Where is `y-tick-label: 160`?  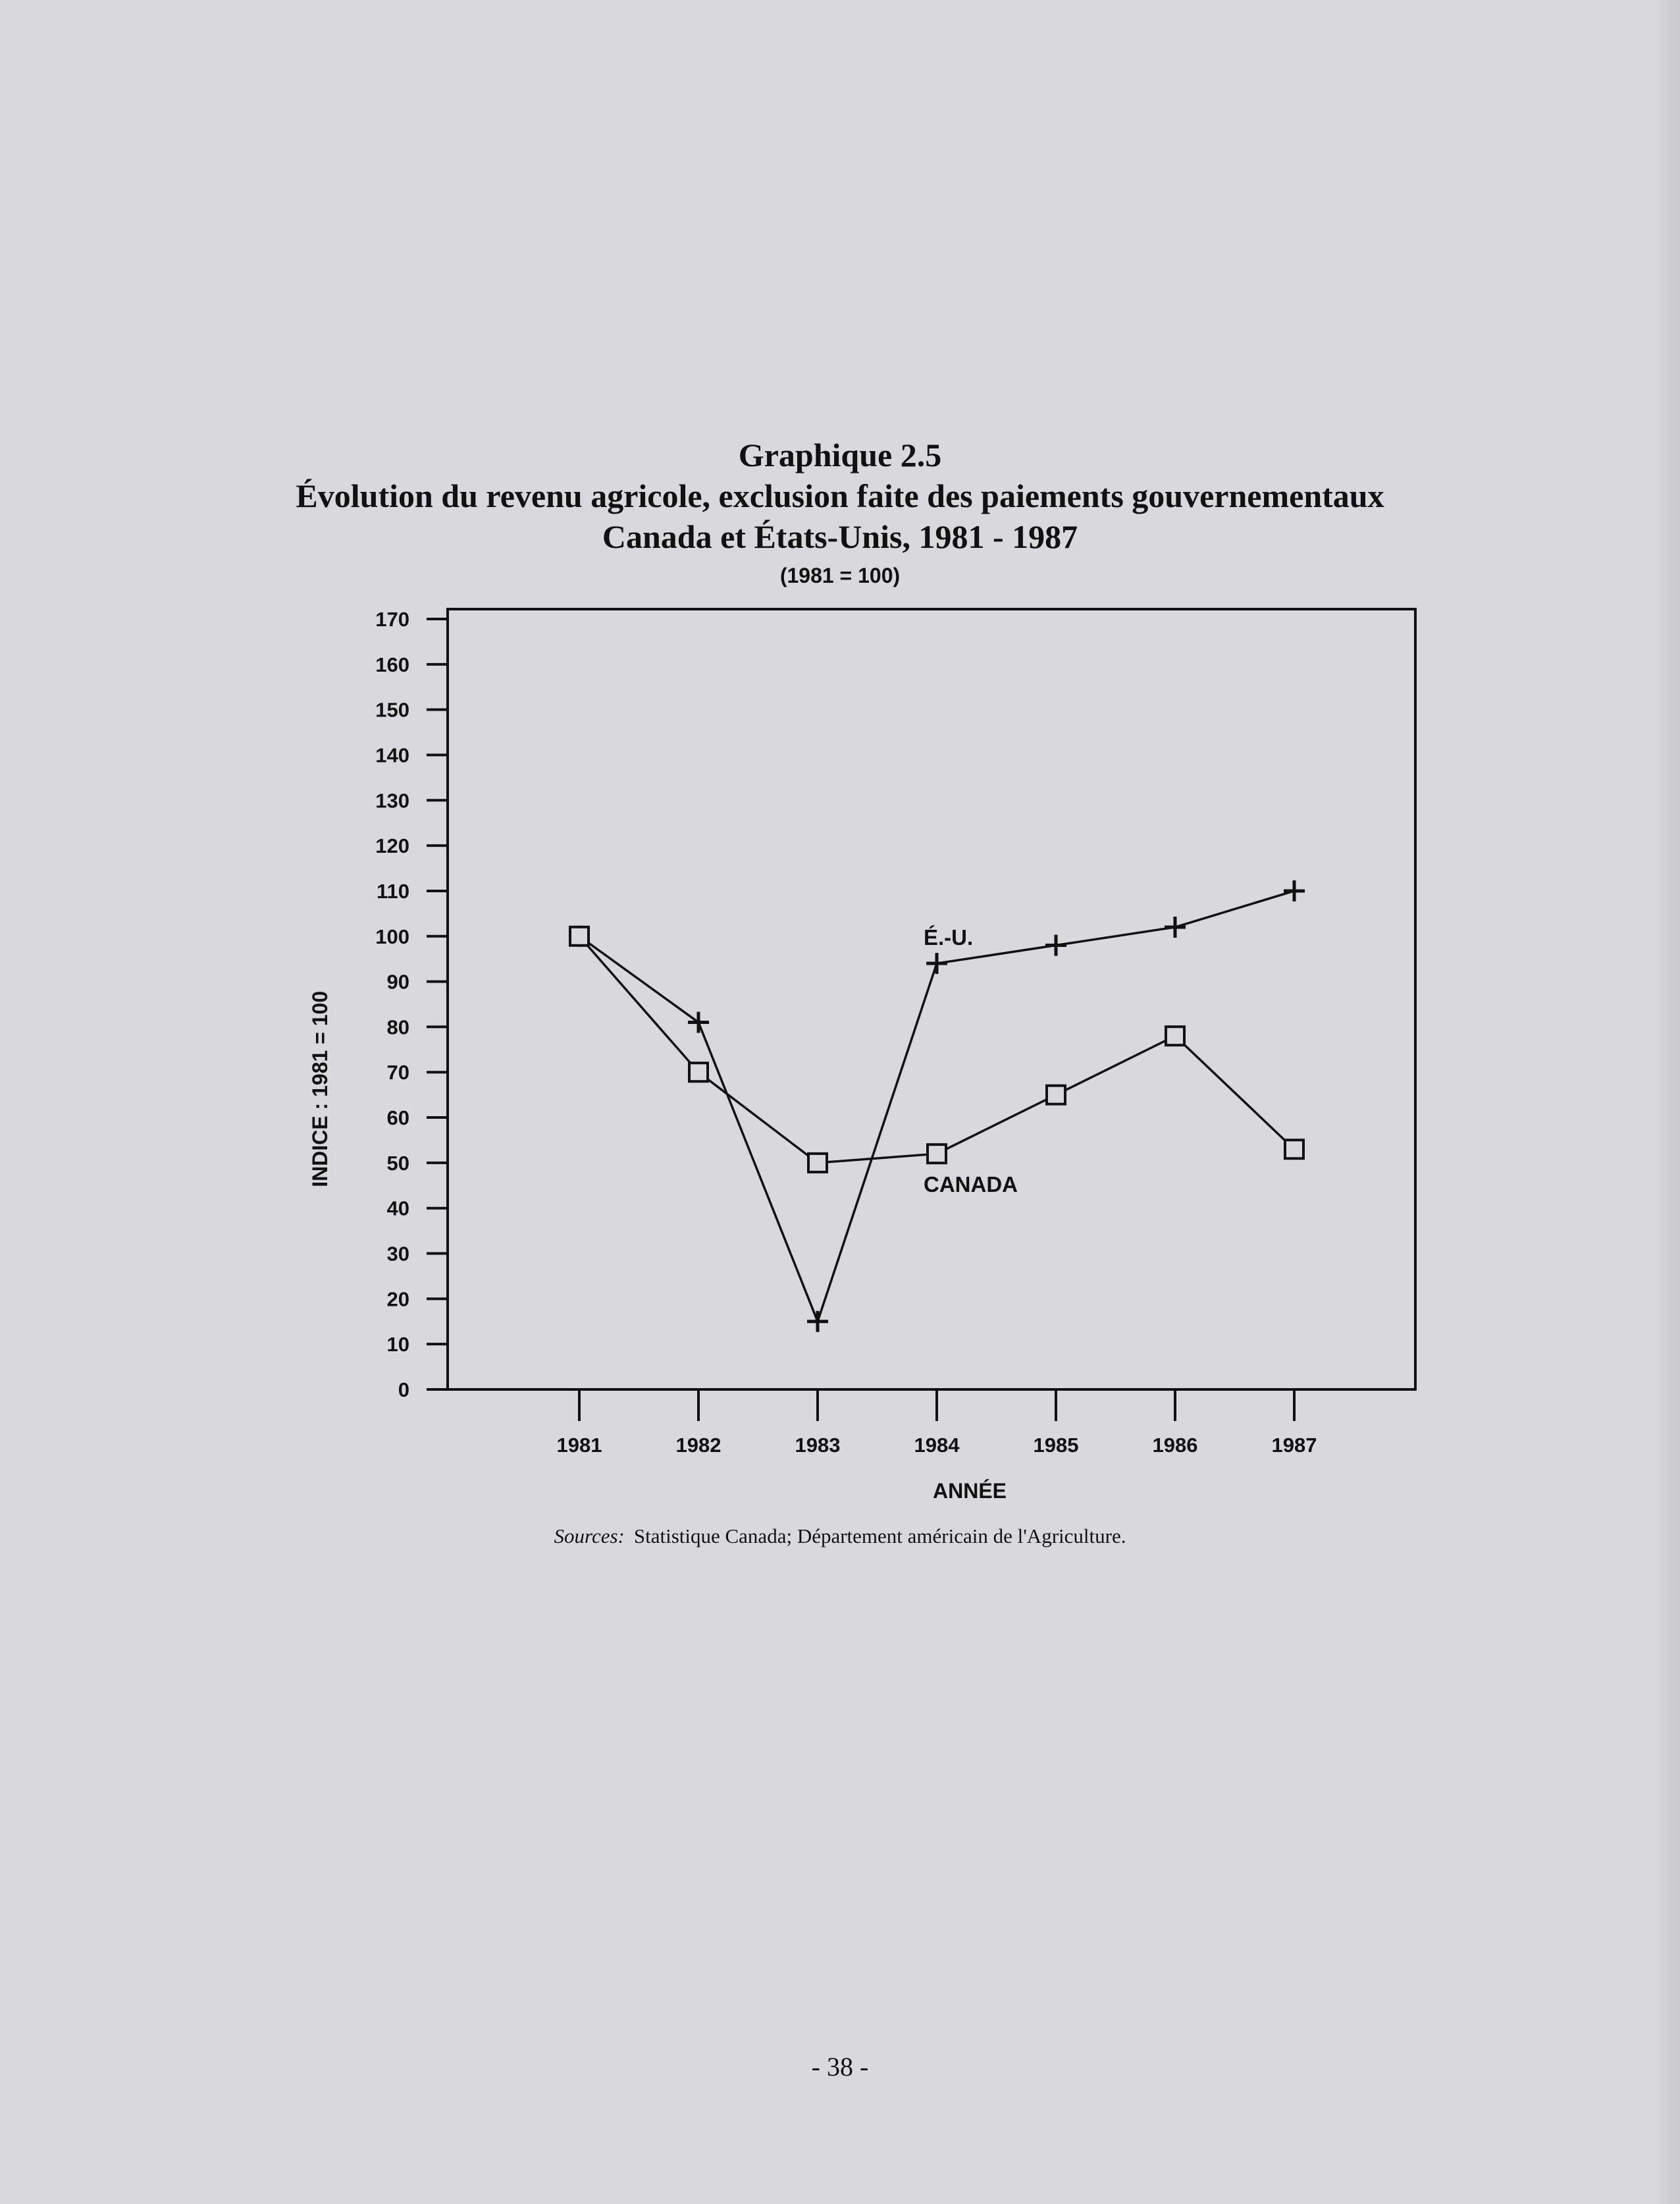 y-tick-label: 160 is located at coordinates (392, 665).